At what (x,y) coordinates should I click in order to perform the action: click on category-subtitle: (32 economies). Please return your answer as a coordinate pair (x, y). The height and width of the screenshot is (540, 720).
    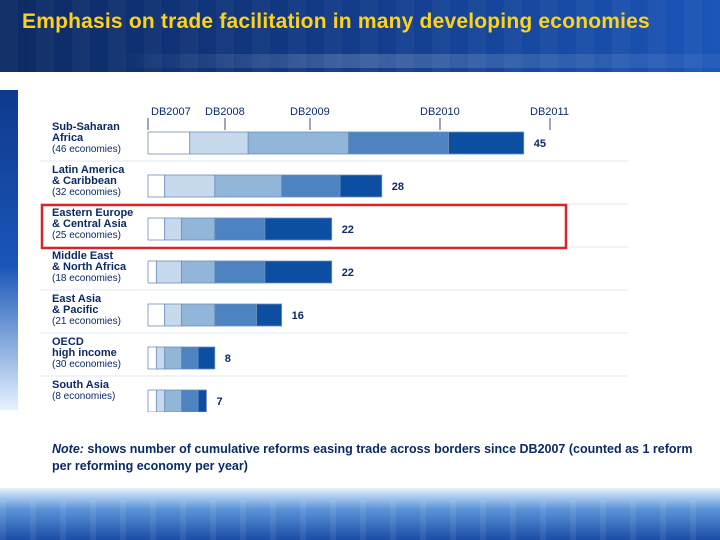
    Looking at the image, I should click on (86, 192).